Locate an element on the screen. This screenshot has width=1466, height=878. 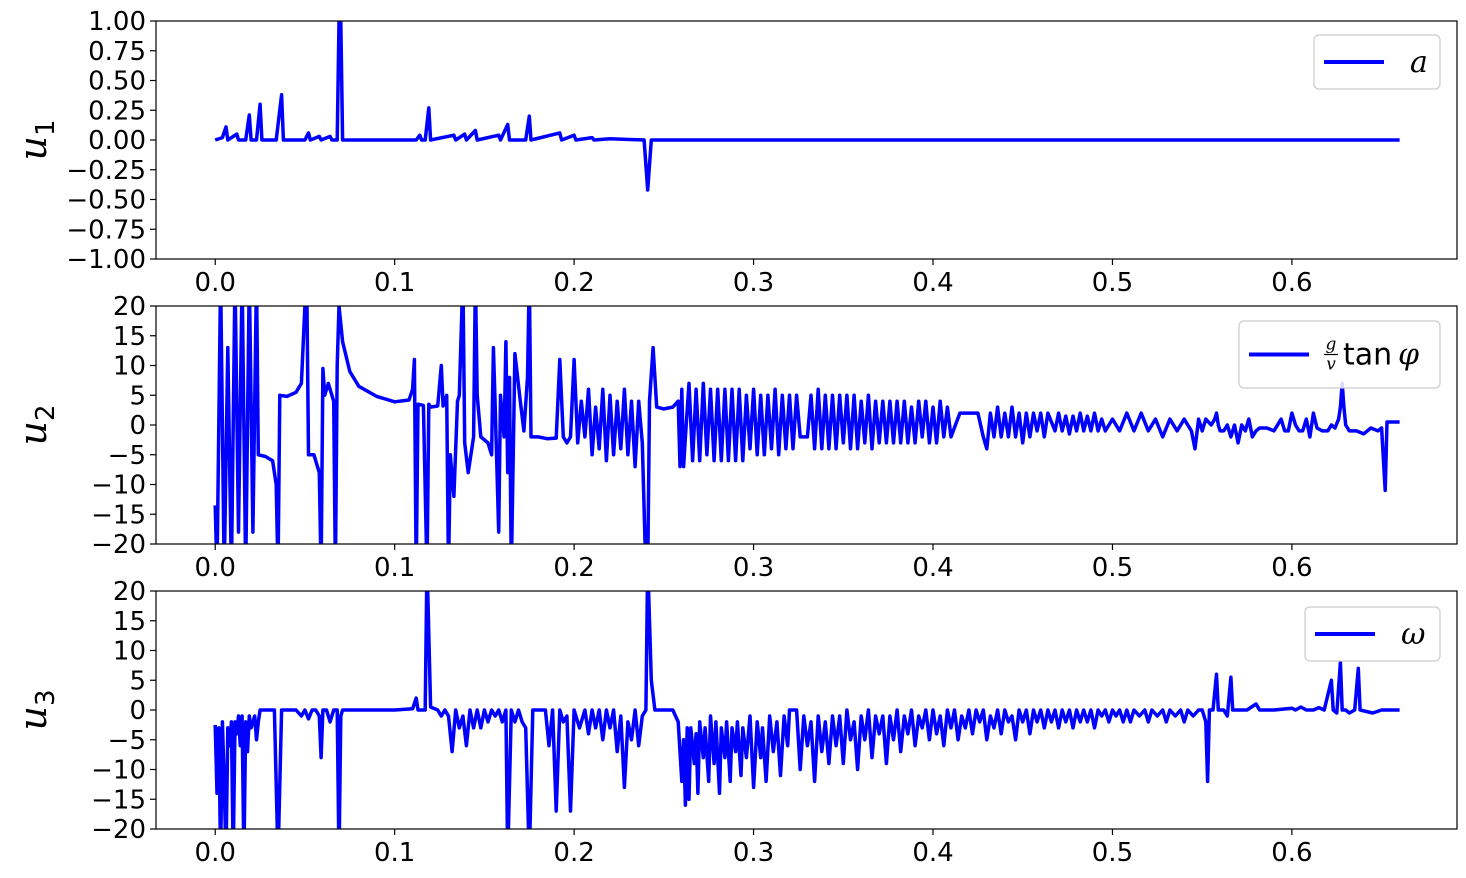
legend: gv tan φ is located at coordinates (1339, 354).